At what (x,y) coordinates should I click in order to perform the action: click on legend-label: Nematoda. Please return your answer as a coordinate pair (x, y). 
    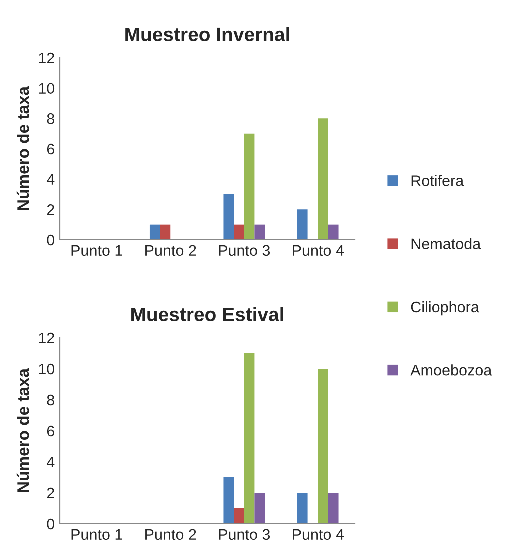
    Looking at the image, I should click on (447, 244).